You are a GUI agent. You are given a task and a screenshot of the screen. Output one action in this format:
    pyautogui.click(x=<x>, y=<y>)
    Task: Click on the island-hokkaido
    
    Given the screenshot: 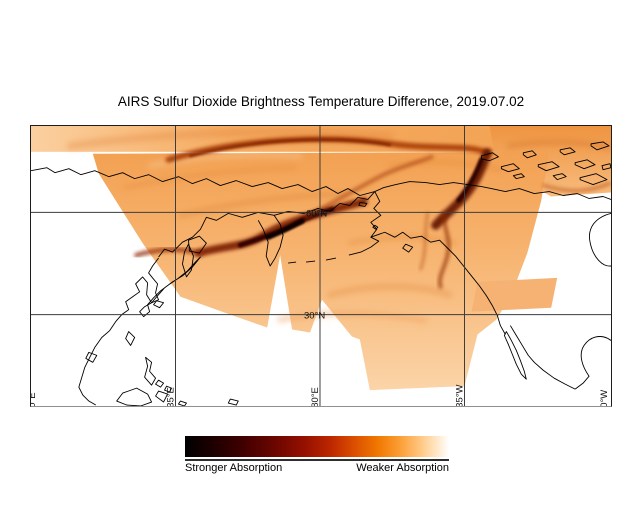 What is the action you would take?
    pyautogui.click(x=197, y=244)
    